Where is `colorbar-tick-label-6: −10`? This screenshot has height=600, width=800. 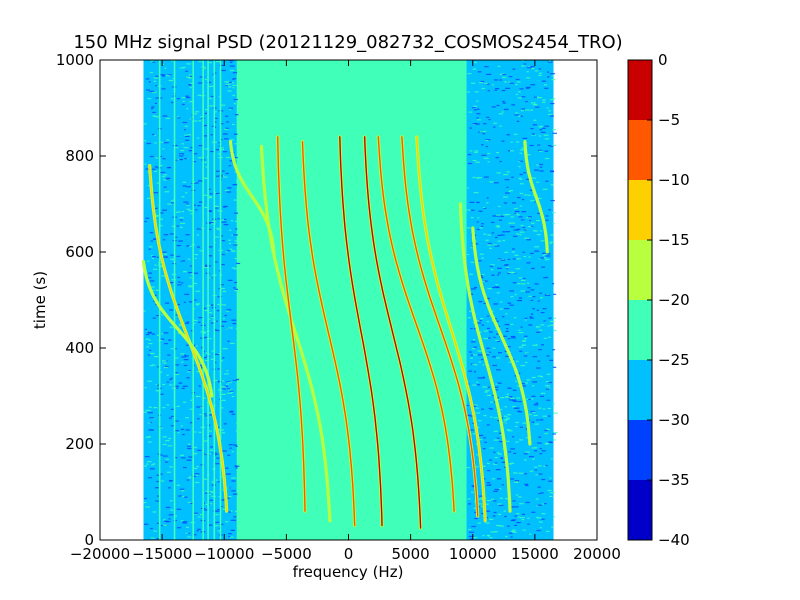 colorbar-tick-label-6: −10 is located at coordinates (674, 180).